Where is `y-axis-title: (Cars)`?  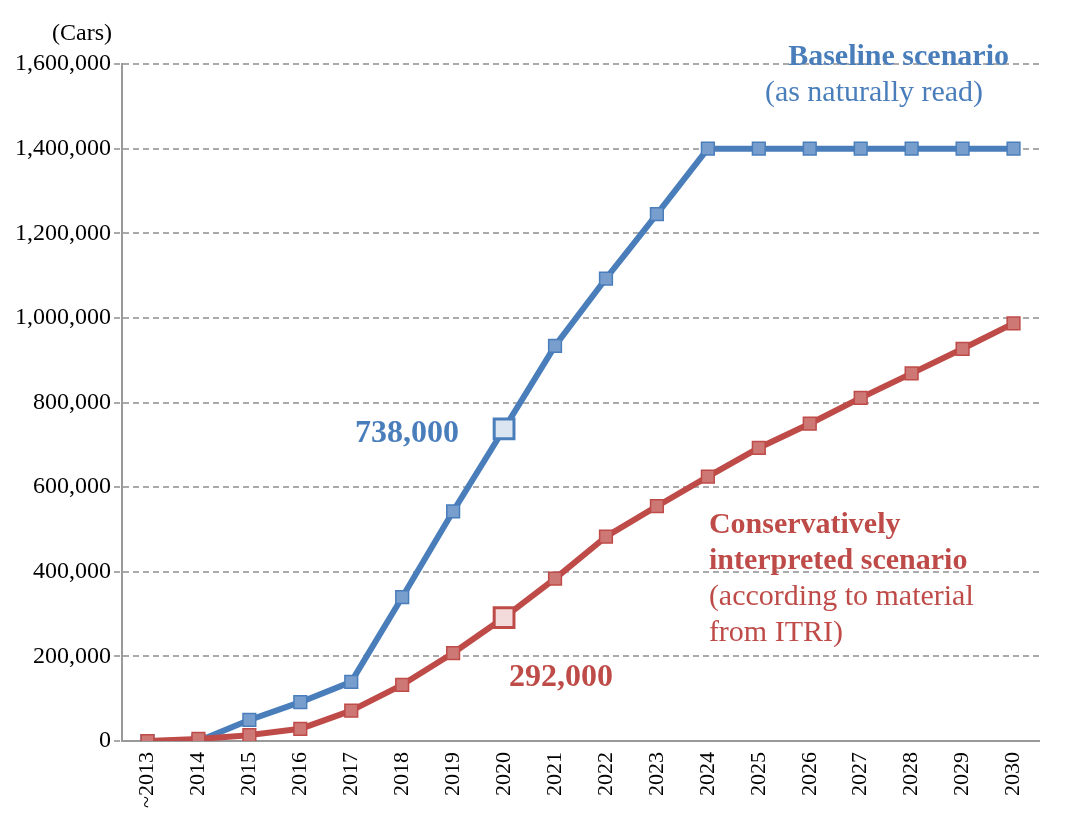
y-axis-title: (Cars) is located at coordinates (82, 32).